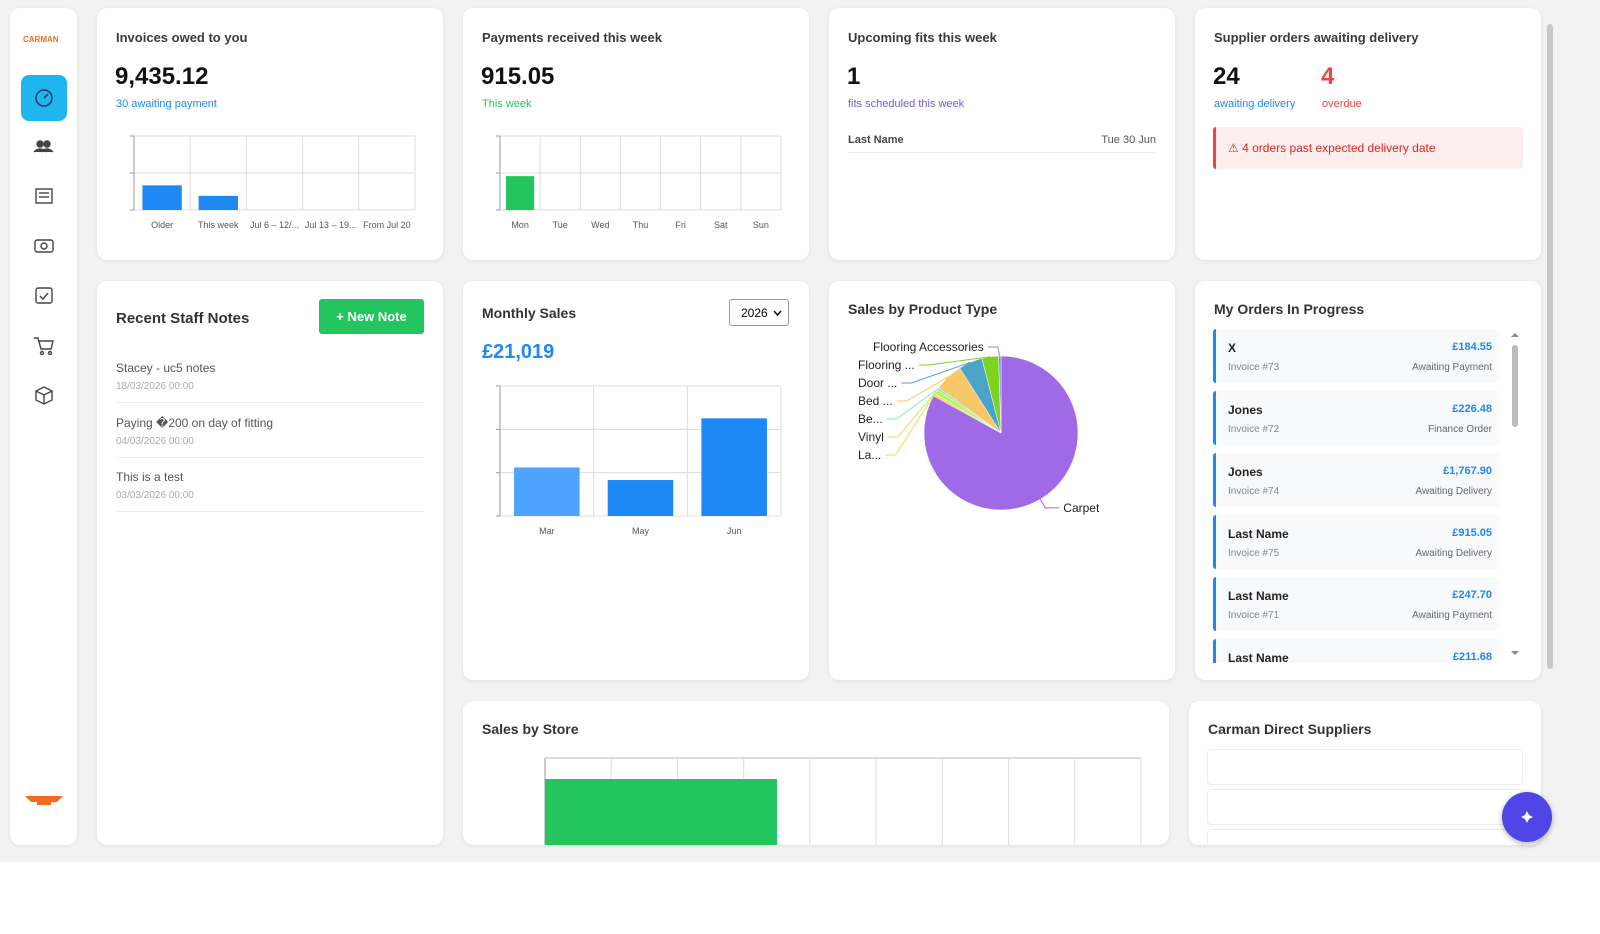  I want to click on card-title: Carman Direct Suppliers, so click(1290, 729).